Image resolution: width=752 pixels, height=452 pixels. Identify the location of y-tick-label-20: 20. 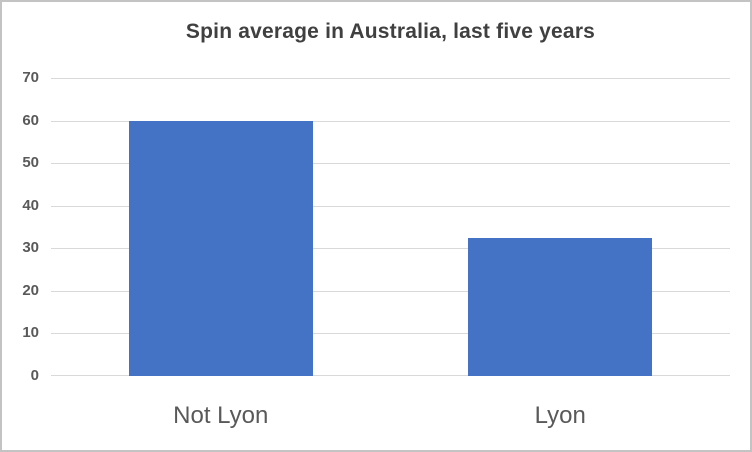
(30, 290).